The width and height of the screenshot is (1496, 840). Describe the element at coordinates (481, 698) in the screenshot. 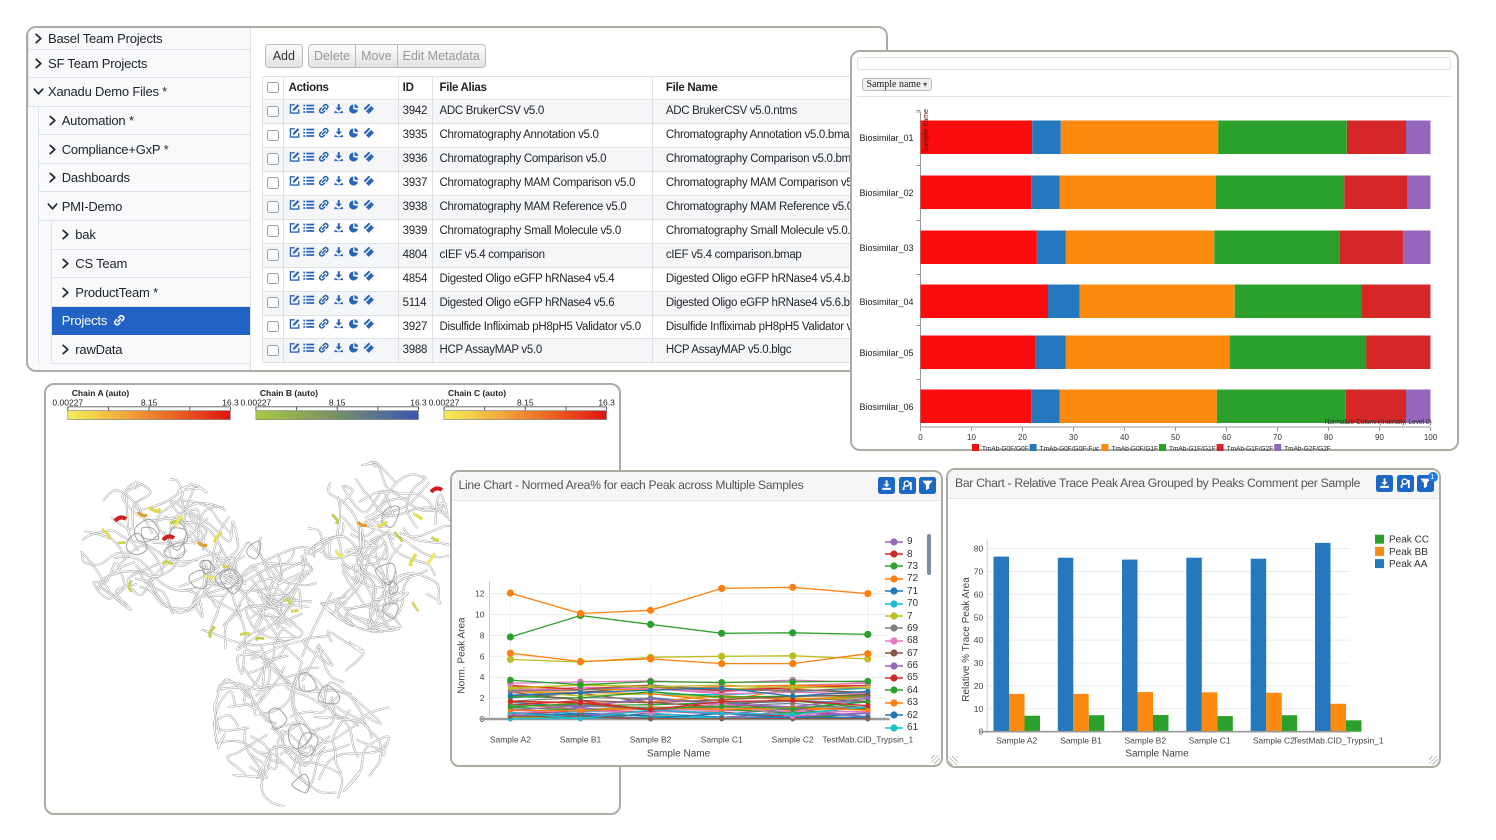

I see `svg-text: 2` at that location.